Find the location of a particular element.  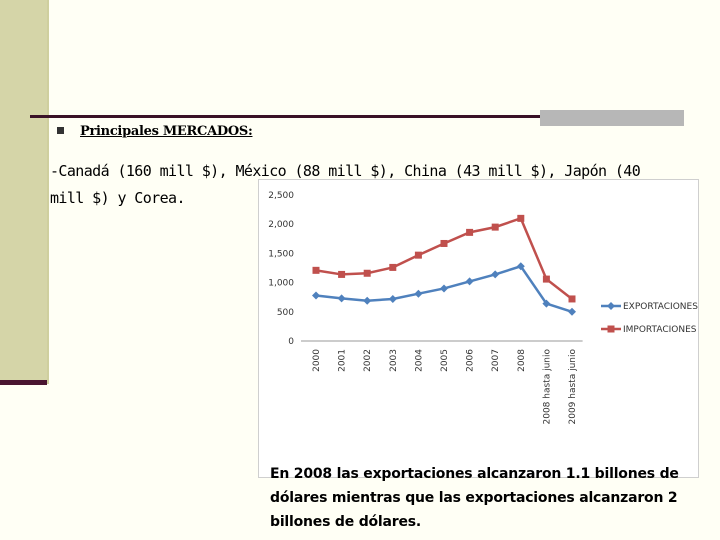

x-tick-label: 2001 is located at coordinates (343, 360).